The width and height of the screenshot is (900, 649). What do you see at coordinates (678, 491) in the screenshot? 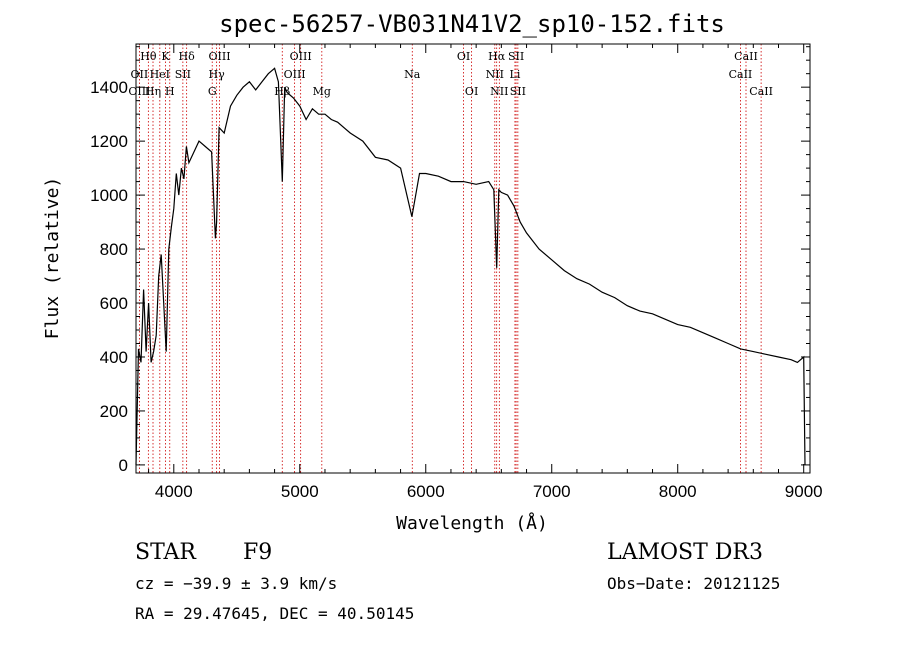
I see `x-tick-label: 8000` at bounding box center [678, 491].